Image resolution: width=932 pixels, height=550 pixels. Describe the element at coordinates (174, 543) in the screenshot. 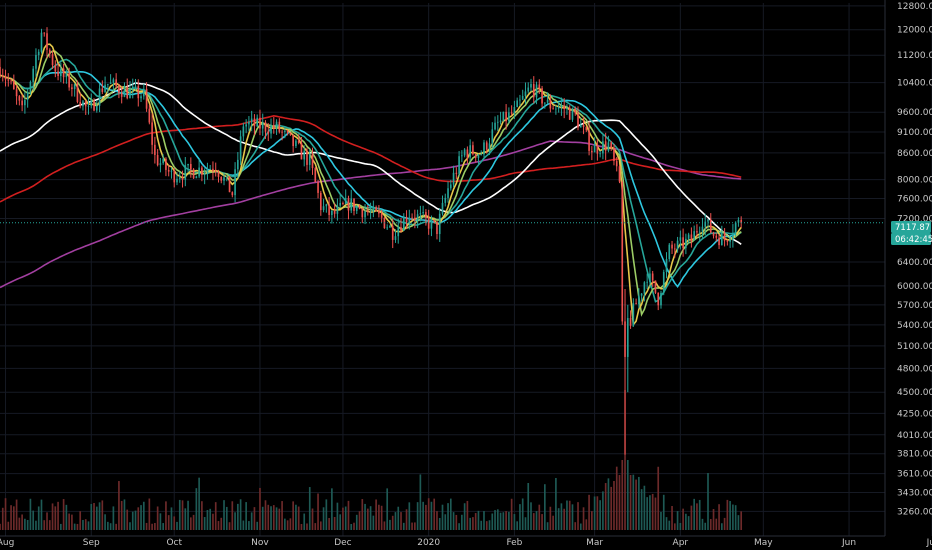

I see `x-tick-label: Oct` at that location.